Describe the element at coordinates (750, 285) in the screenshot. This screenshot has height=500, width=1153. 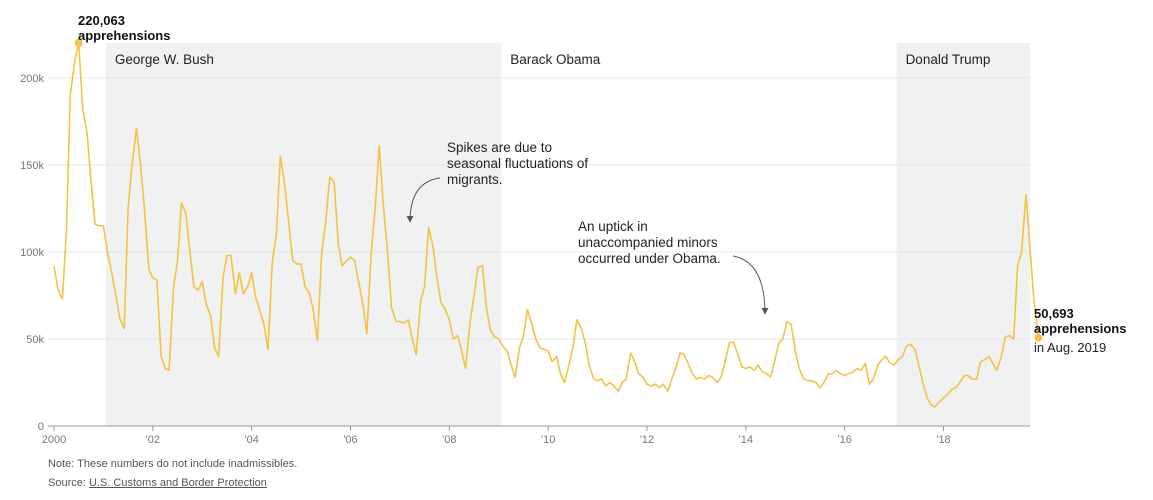
I see `annotation-uptick-arrow` at that location.